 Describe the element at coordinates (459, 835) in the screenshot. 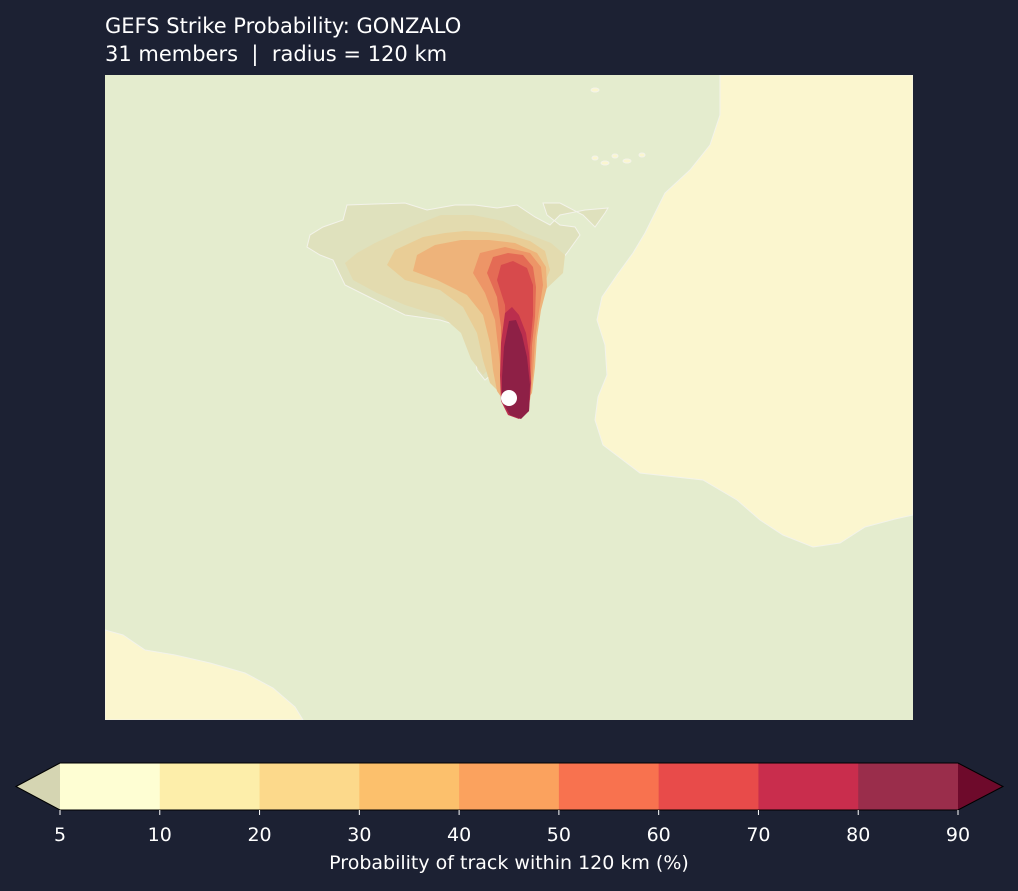

I see `colorbar-tick-label: 40` at that location.